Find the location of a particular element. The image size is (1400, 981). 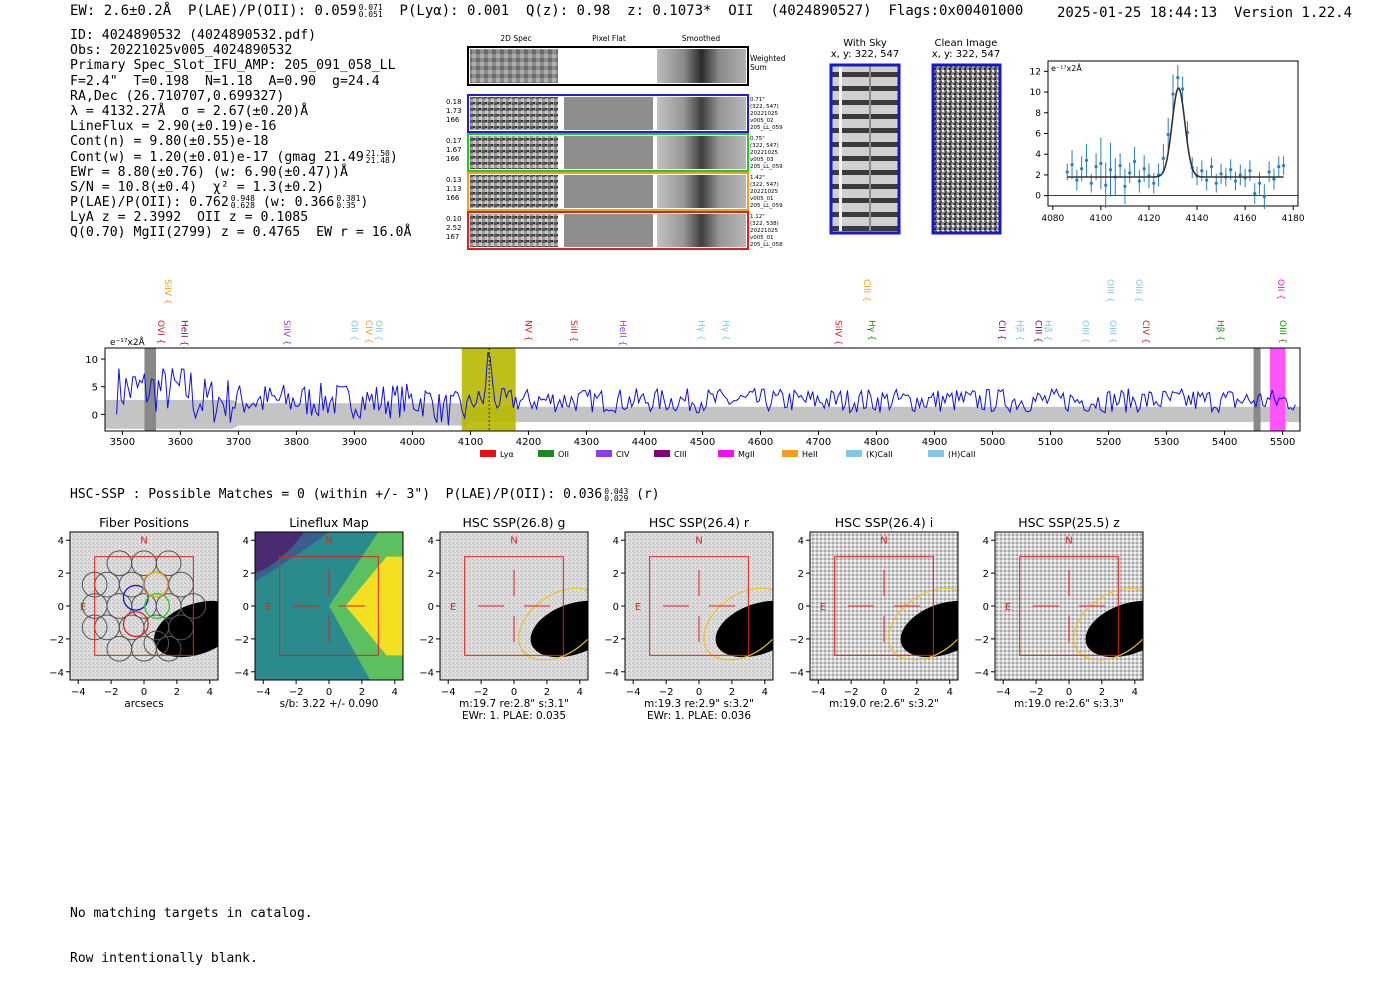

east-label: E is located at coordinates (453, 607).